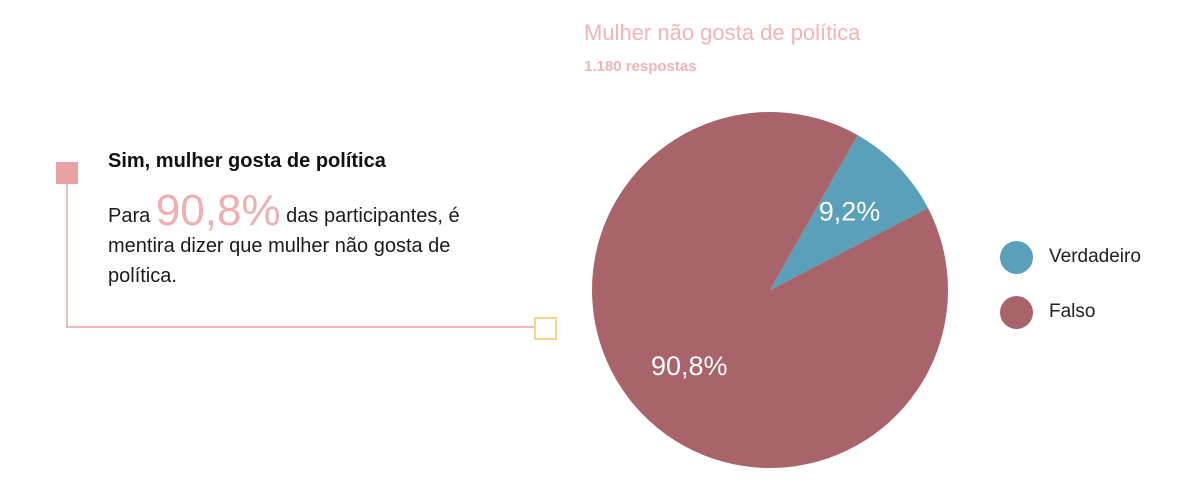 Image resolution: width=1200 pixels, height=503 pixels. I want to click on callout-title: Sim, mulher gosta de política, so click(247, 161).